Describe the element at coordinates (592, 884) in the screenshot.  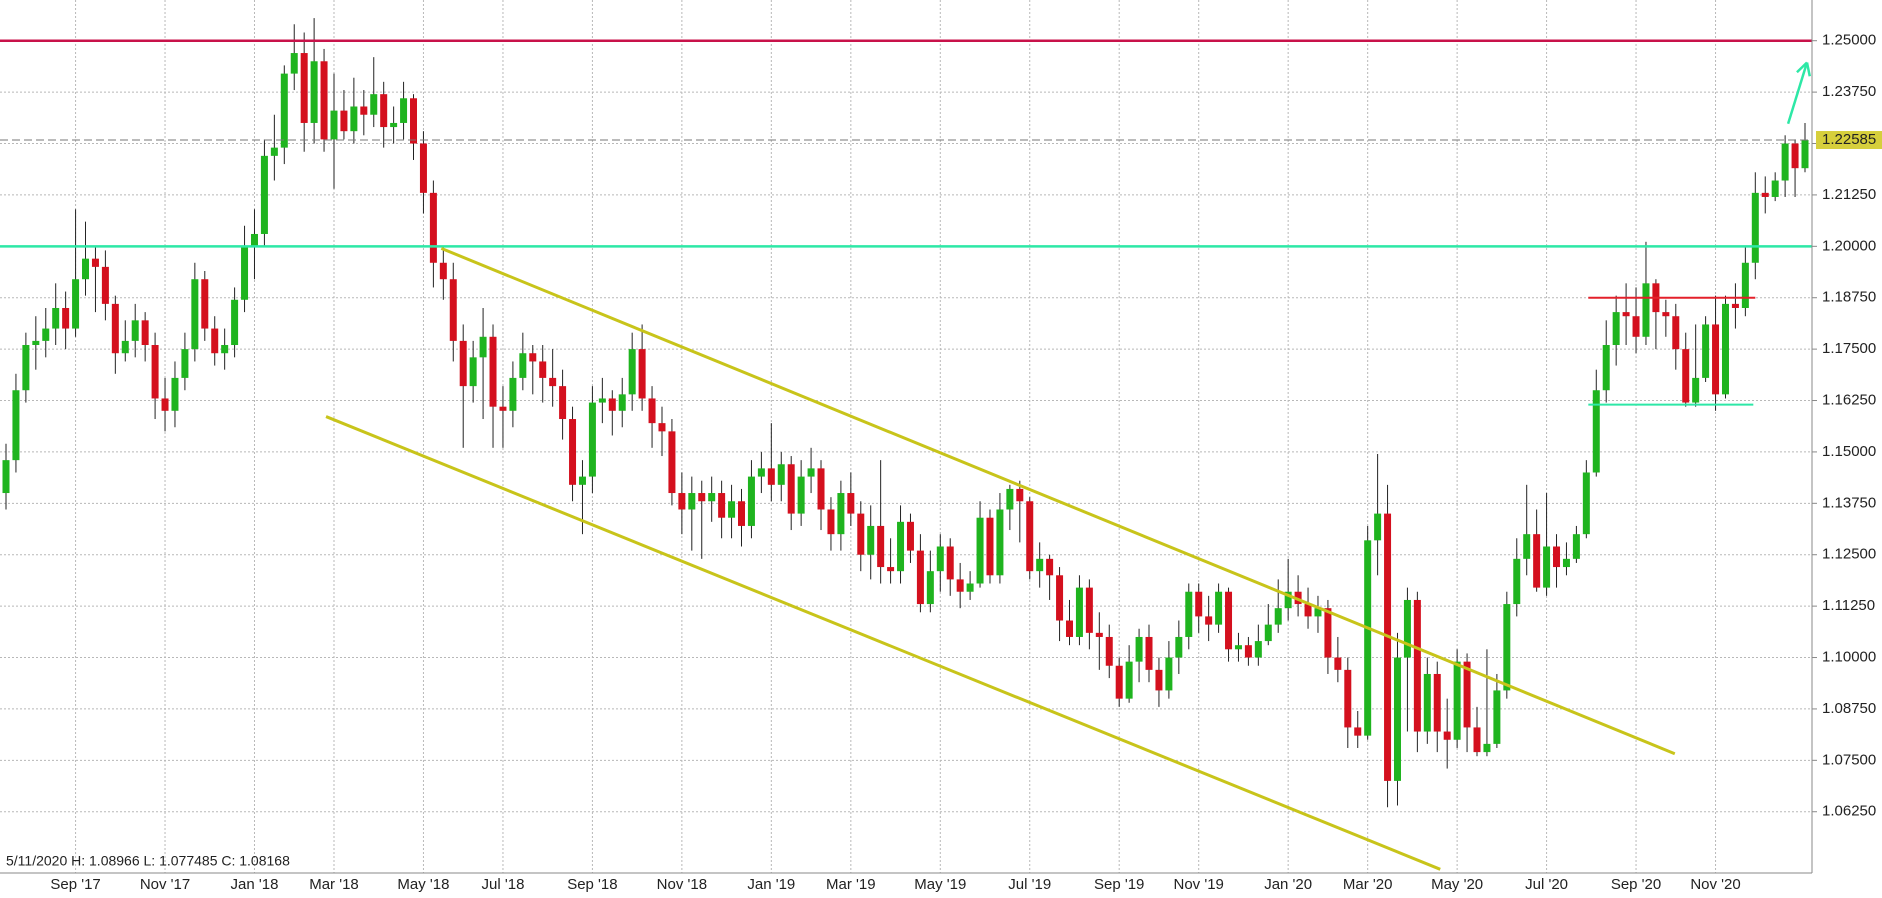
I see `x-tick-label: Sep '18` at that location.